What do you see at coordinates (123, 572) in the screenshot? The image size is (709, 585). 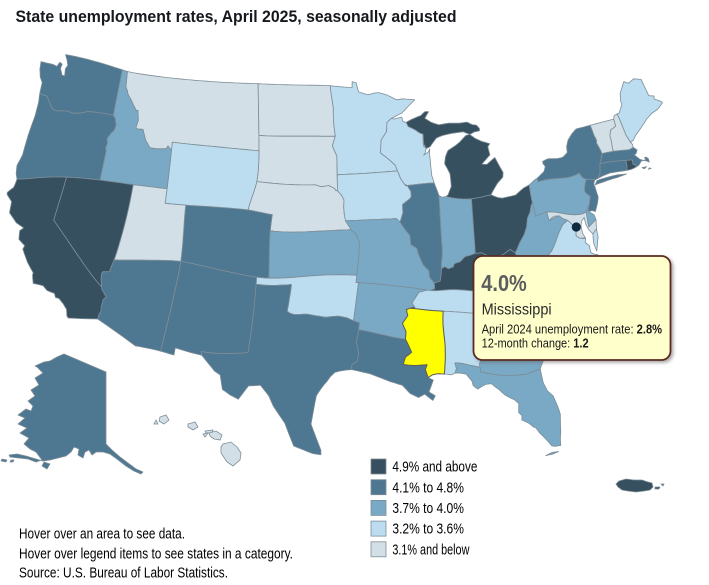 I see `svg-text:Source: U.S. Bureau of Labor S: Source: U.S. Bureau of Labor Statistics.` at bounding box center [123, 572].